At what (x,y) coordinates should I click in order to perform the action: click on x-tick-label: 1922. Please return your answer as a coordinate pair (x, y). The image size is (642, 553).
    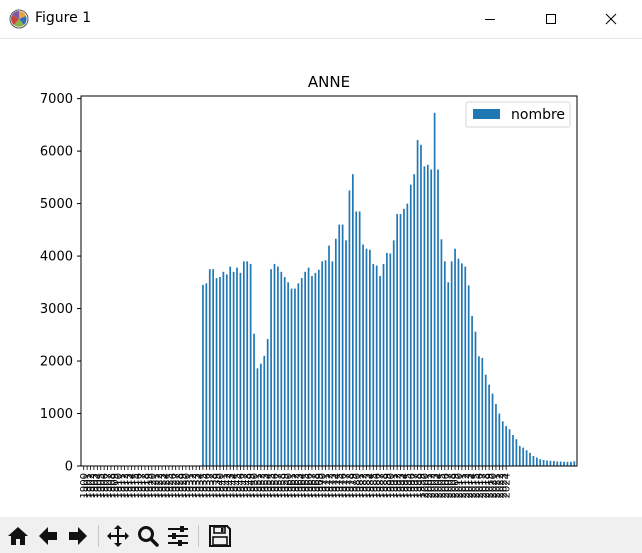
    Looking at the image, I should click on (159, 485).